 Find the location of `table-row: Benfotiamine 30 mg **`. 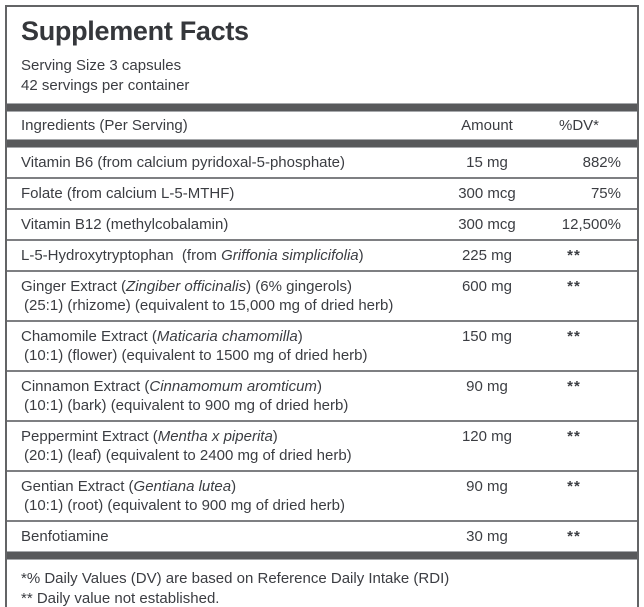

table-row: Benfotiamine 30 mg ** is located at coordinates (322, 536).